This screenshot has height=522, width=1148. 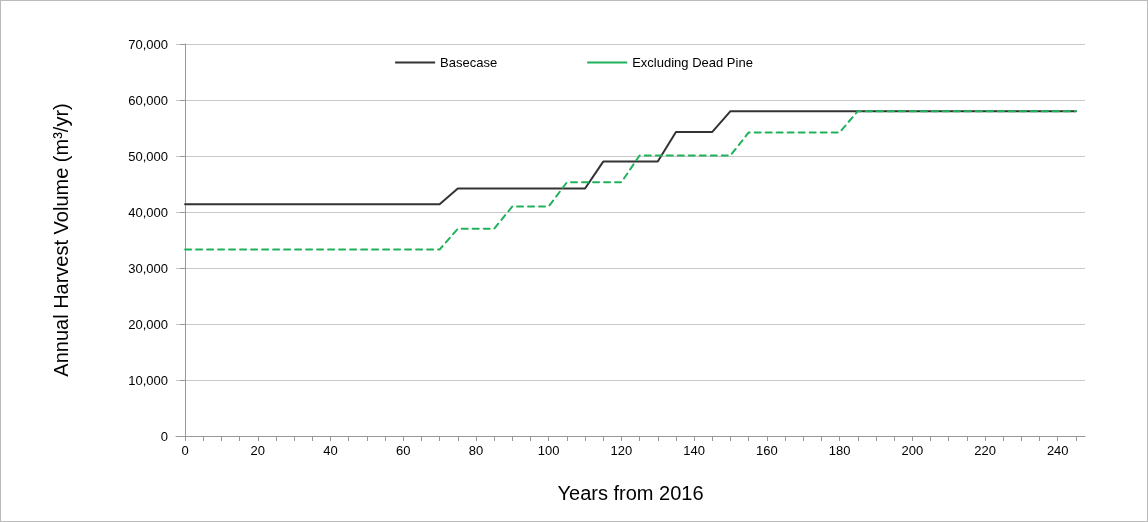 What do you see at coordinates (630, 493) in the screenshot?
I see `x-axis-title: Years from 2016` at bounding box center [630, 493].